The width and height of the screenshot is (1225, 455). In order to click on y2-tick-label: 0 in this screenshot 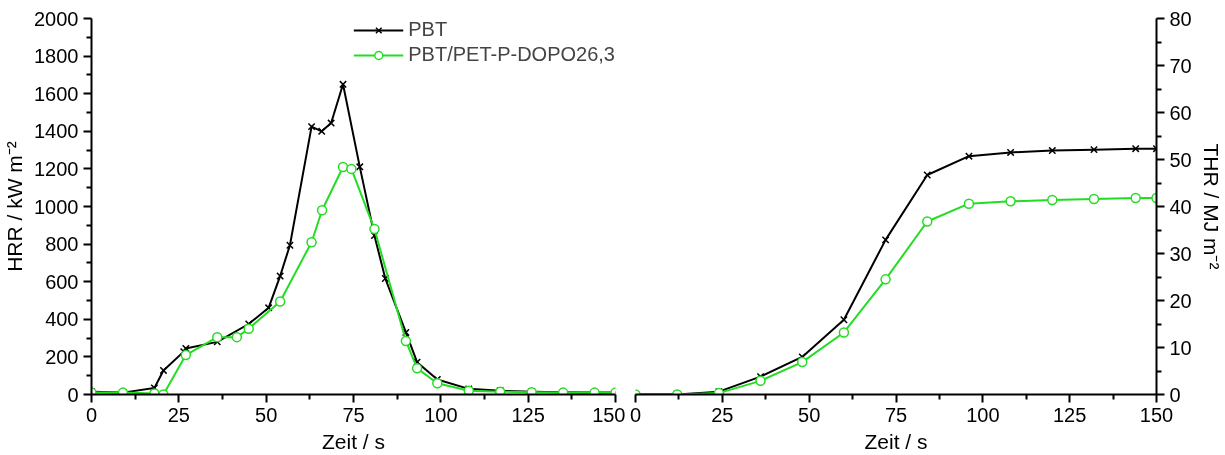, I will do `click(1175, 394)`.